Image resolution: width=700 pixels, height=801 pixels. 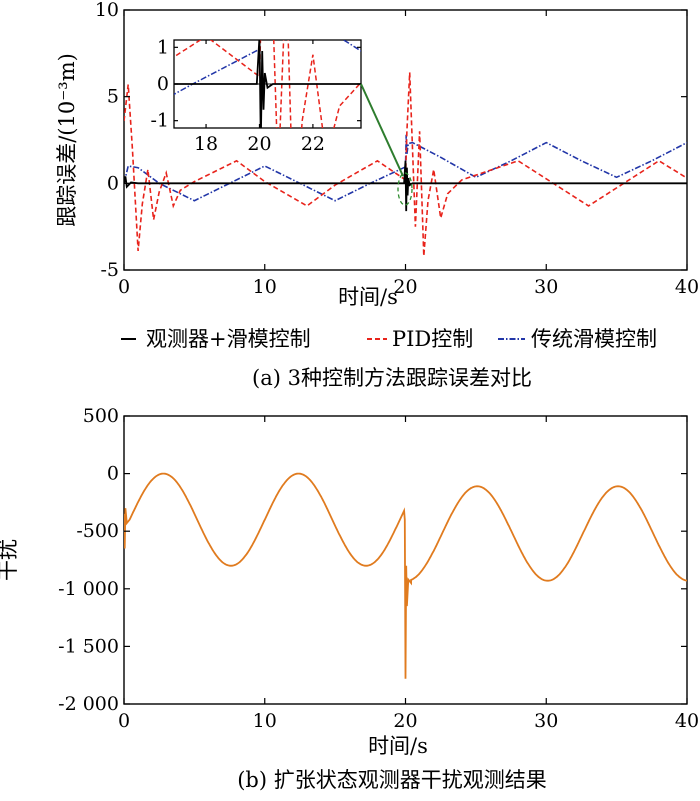 What do you see at coordinates (88, 646) in the screenshot?
I see `chart-b-ytick-label: -1 500` at bounding box center [88, 646].